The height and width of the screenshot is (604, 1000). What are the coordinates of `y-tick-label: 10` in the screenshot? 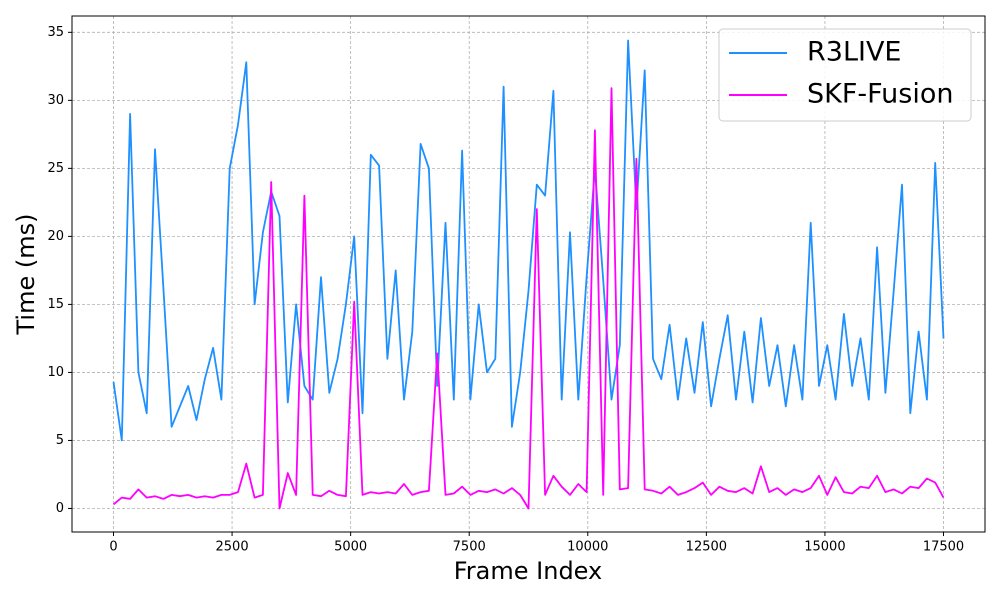 It's located at (55, 372).